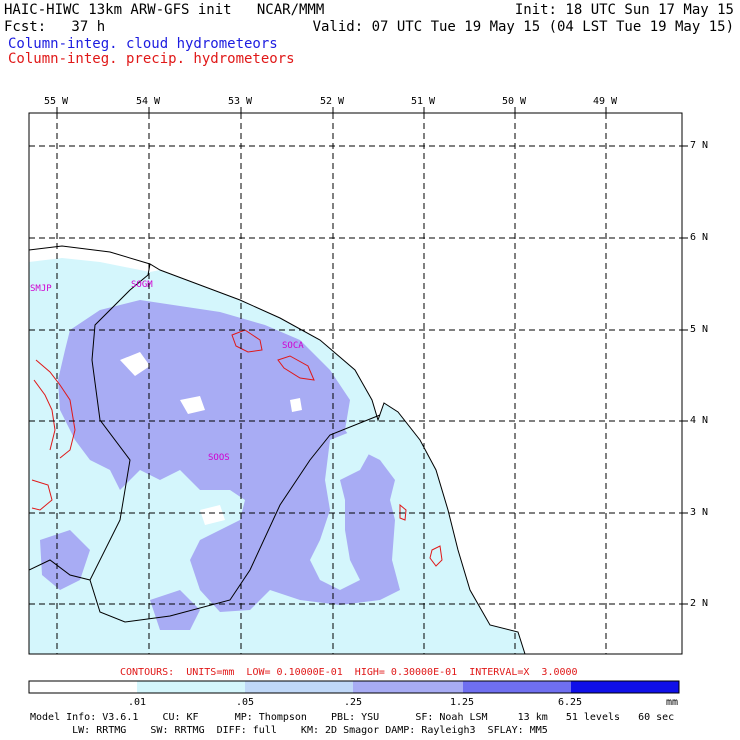 Image resolution: width=740 pixels, height=740 pixels. Describe the element at coordinates (137, 702) in the screenshot. I see `colorbar-tick: .01` at that location.